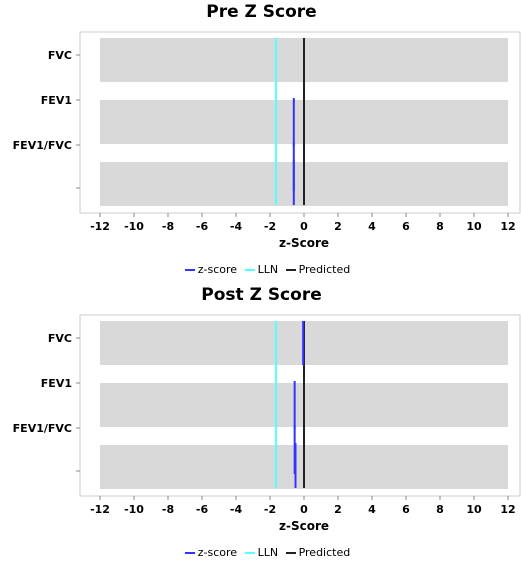 Image resolution: width=523 pixels, height=567 pixels. I want to click on chart-title: Post Z Score, so click(261, 295).